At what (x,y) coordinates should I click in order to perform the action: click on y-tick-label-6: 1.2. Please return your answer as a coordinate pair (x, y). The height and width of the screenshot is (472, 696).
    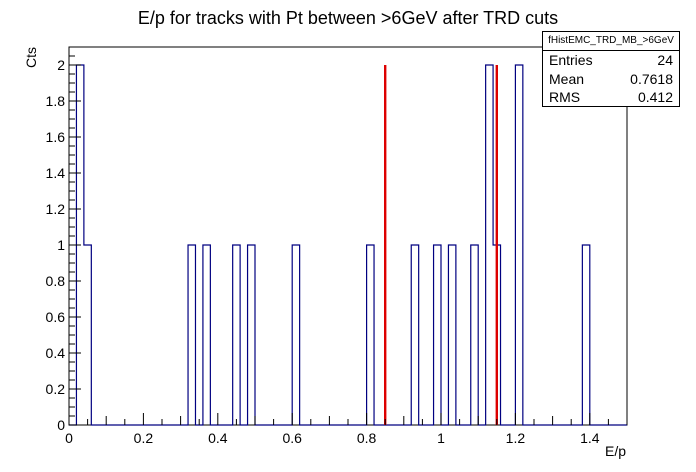
    Looking at the image, I should click on (56, 209).